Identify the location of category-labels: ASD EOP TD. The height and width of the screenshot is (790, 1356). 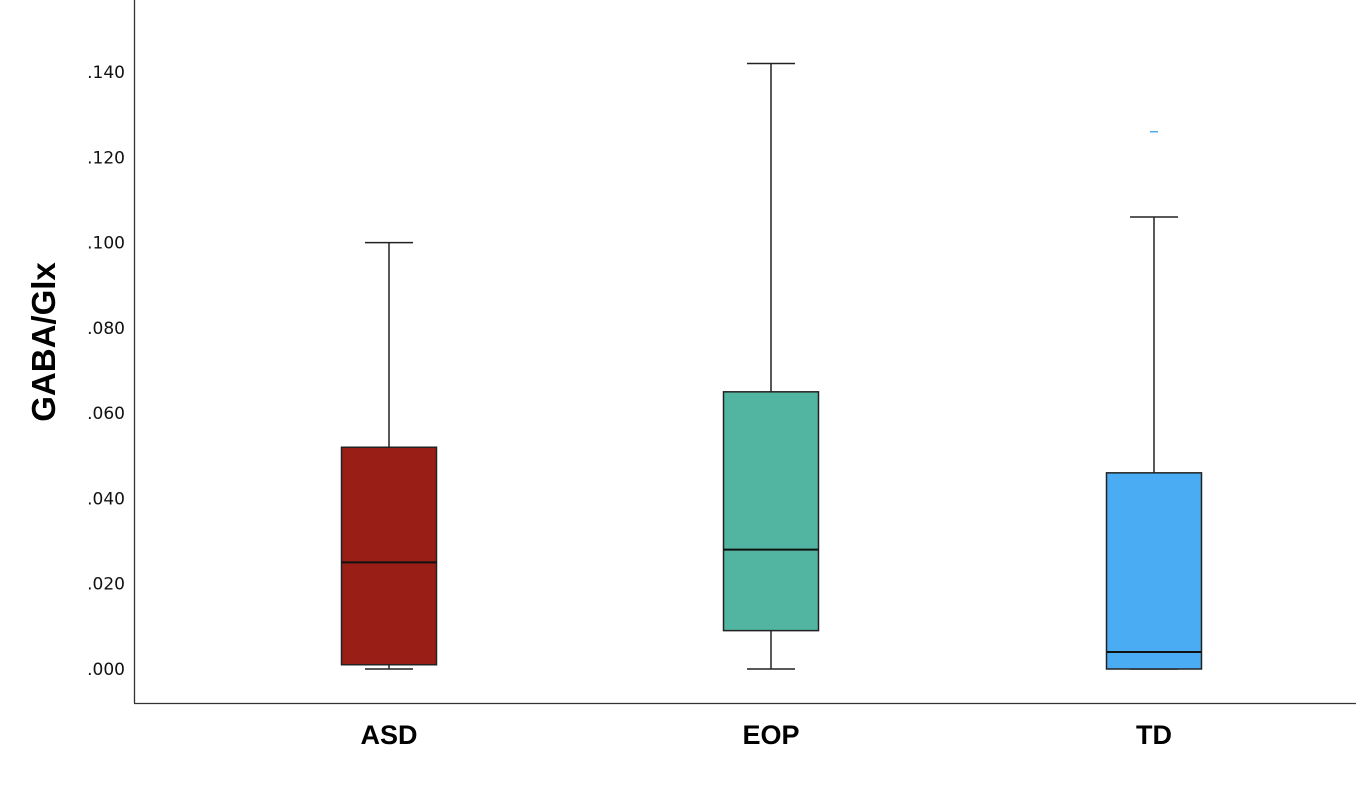
(766, 735).